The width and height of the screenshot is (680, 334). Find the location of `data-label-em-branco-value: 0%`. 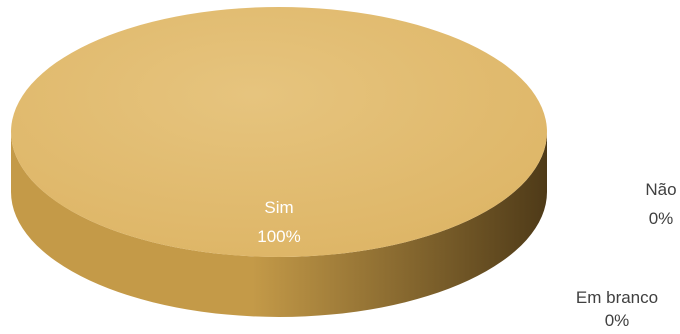

data-label-em-branco-value: 0% is located at coordinates (617, 320).